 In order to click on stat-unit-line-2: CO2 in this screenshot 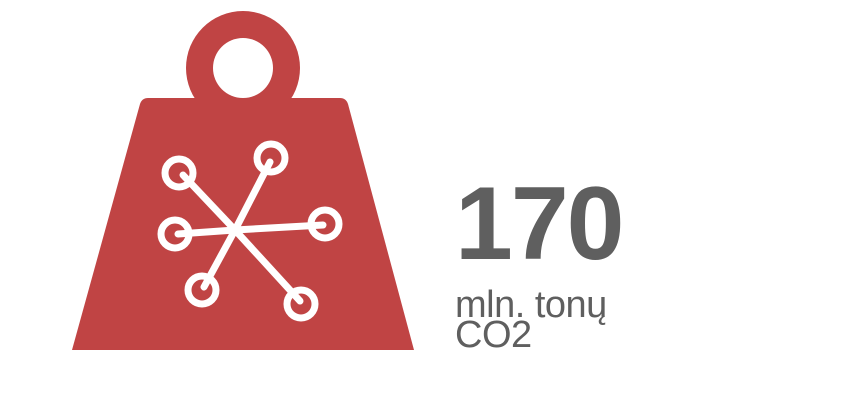, I will do `click(493, 335)`.